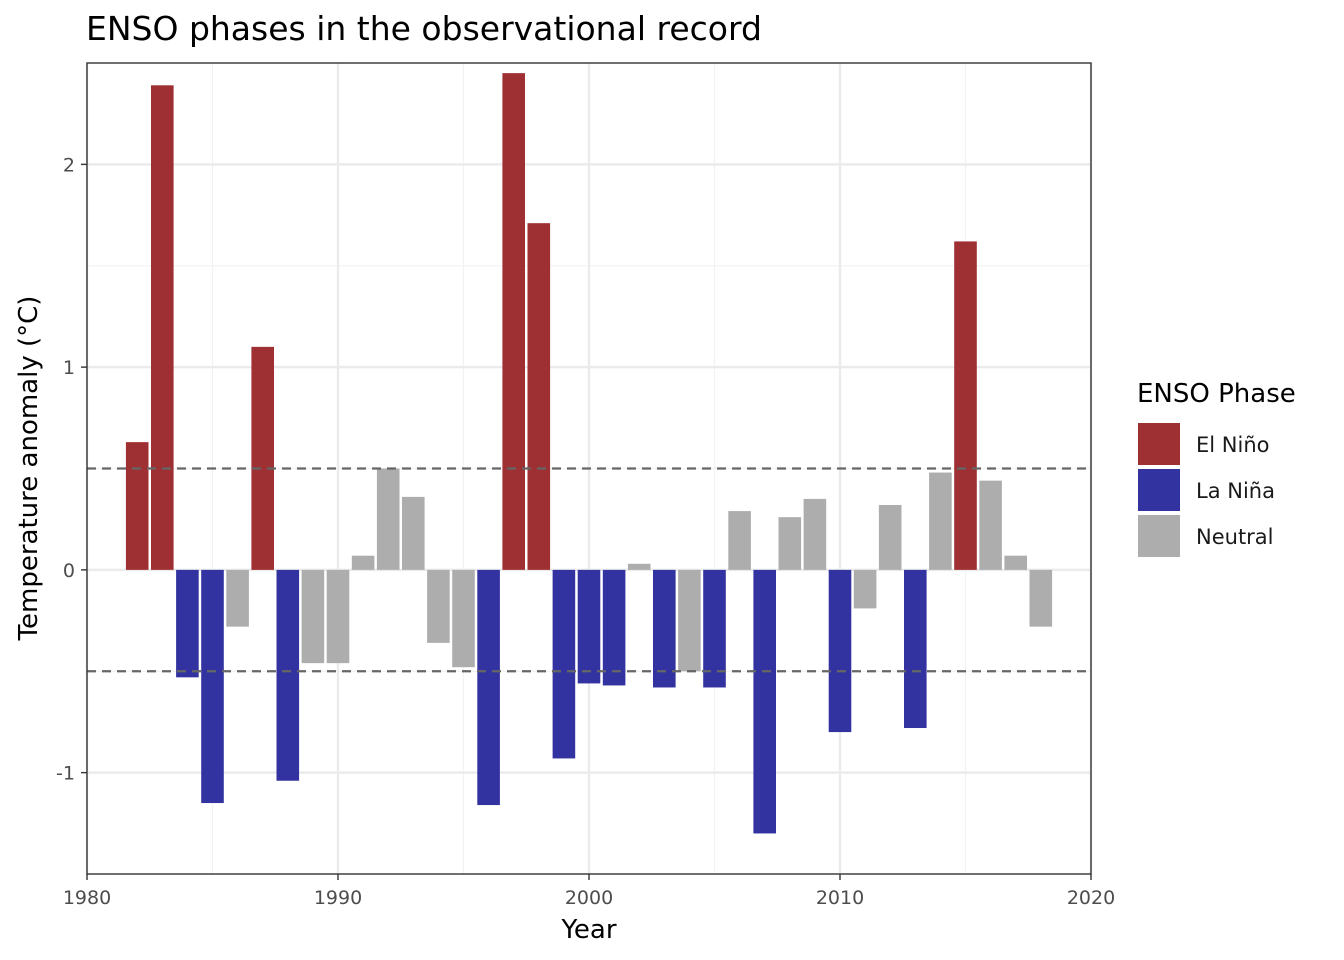 Image resolution: width=1344 pixels, height=960 pixels. What do you see at coordinates (212, 686) in the screenshot?
I see `bar-1985` at bounding box center [212, 686].